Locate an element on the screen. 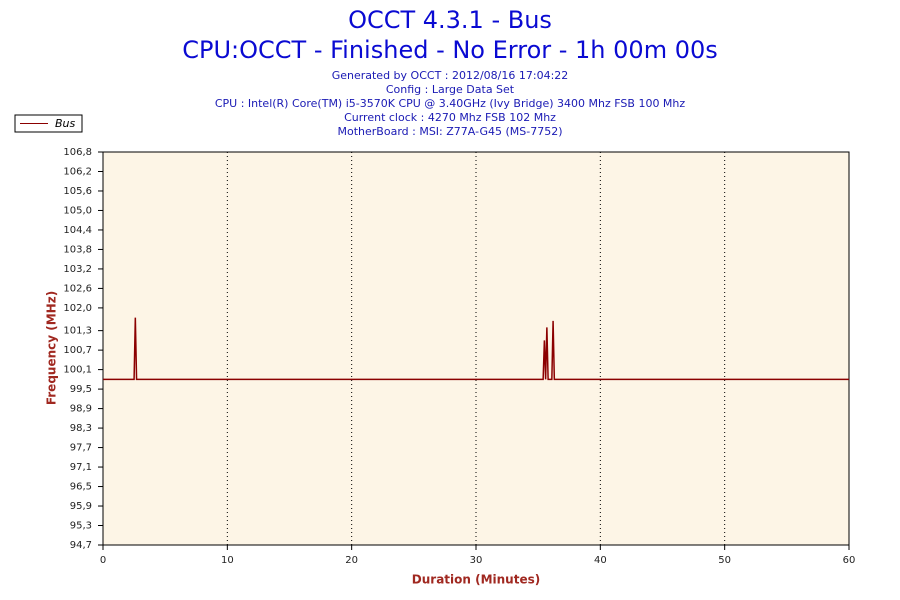 This screenshot has width=900, height=600. y-tick-label: 105,6 is located at coordinates (77, 191).